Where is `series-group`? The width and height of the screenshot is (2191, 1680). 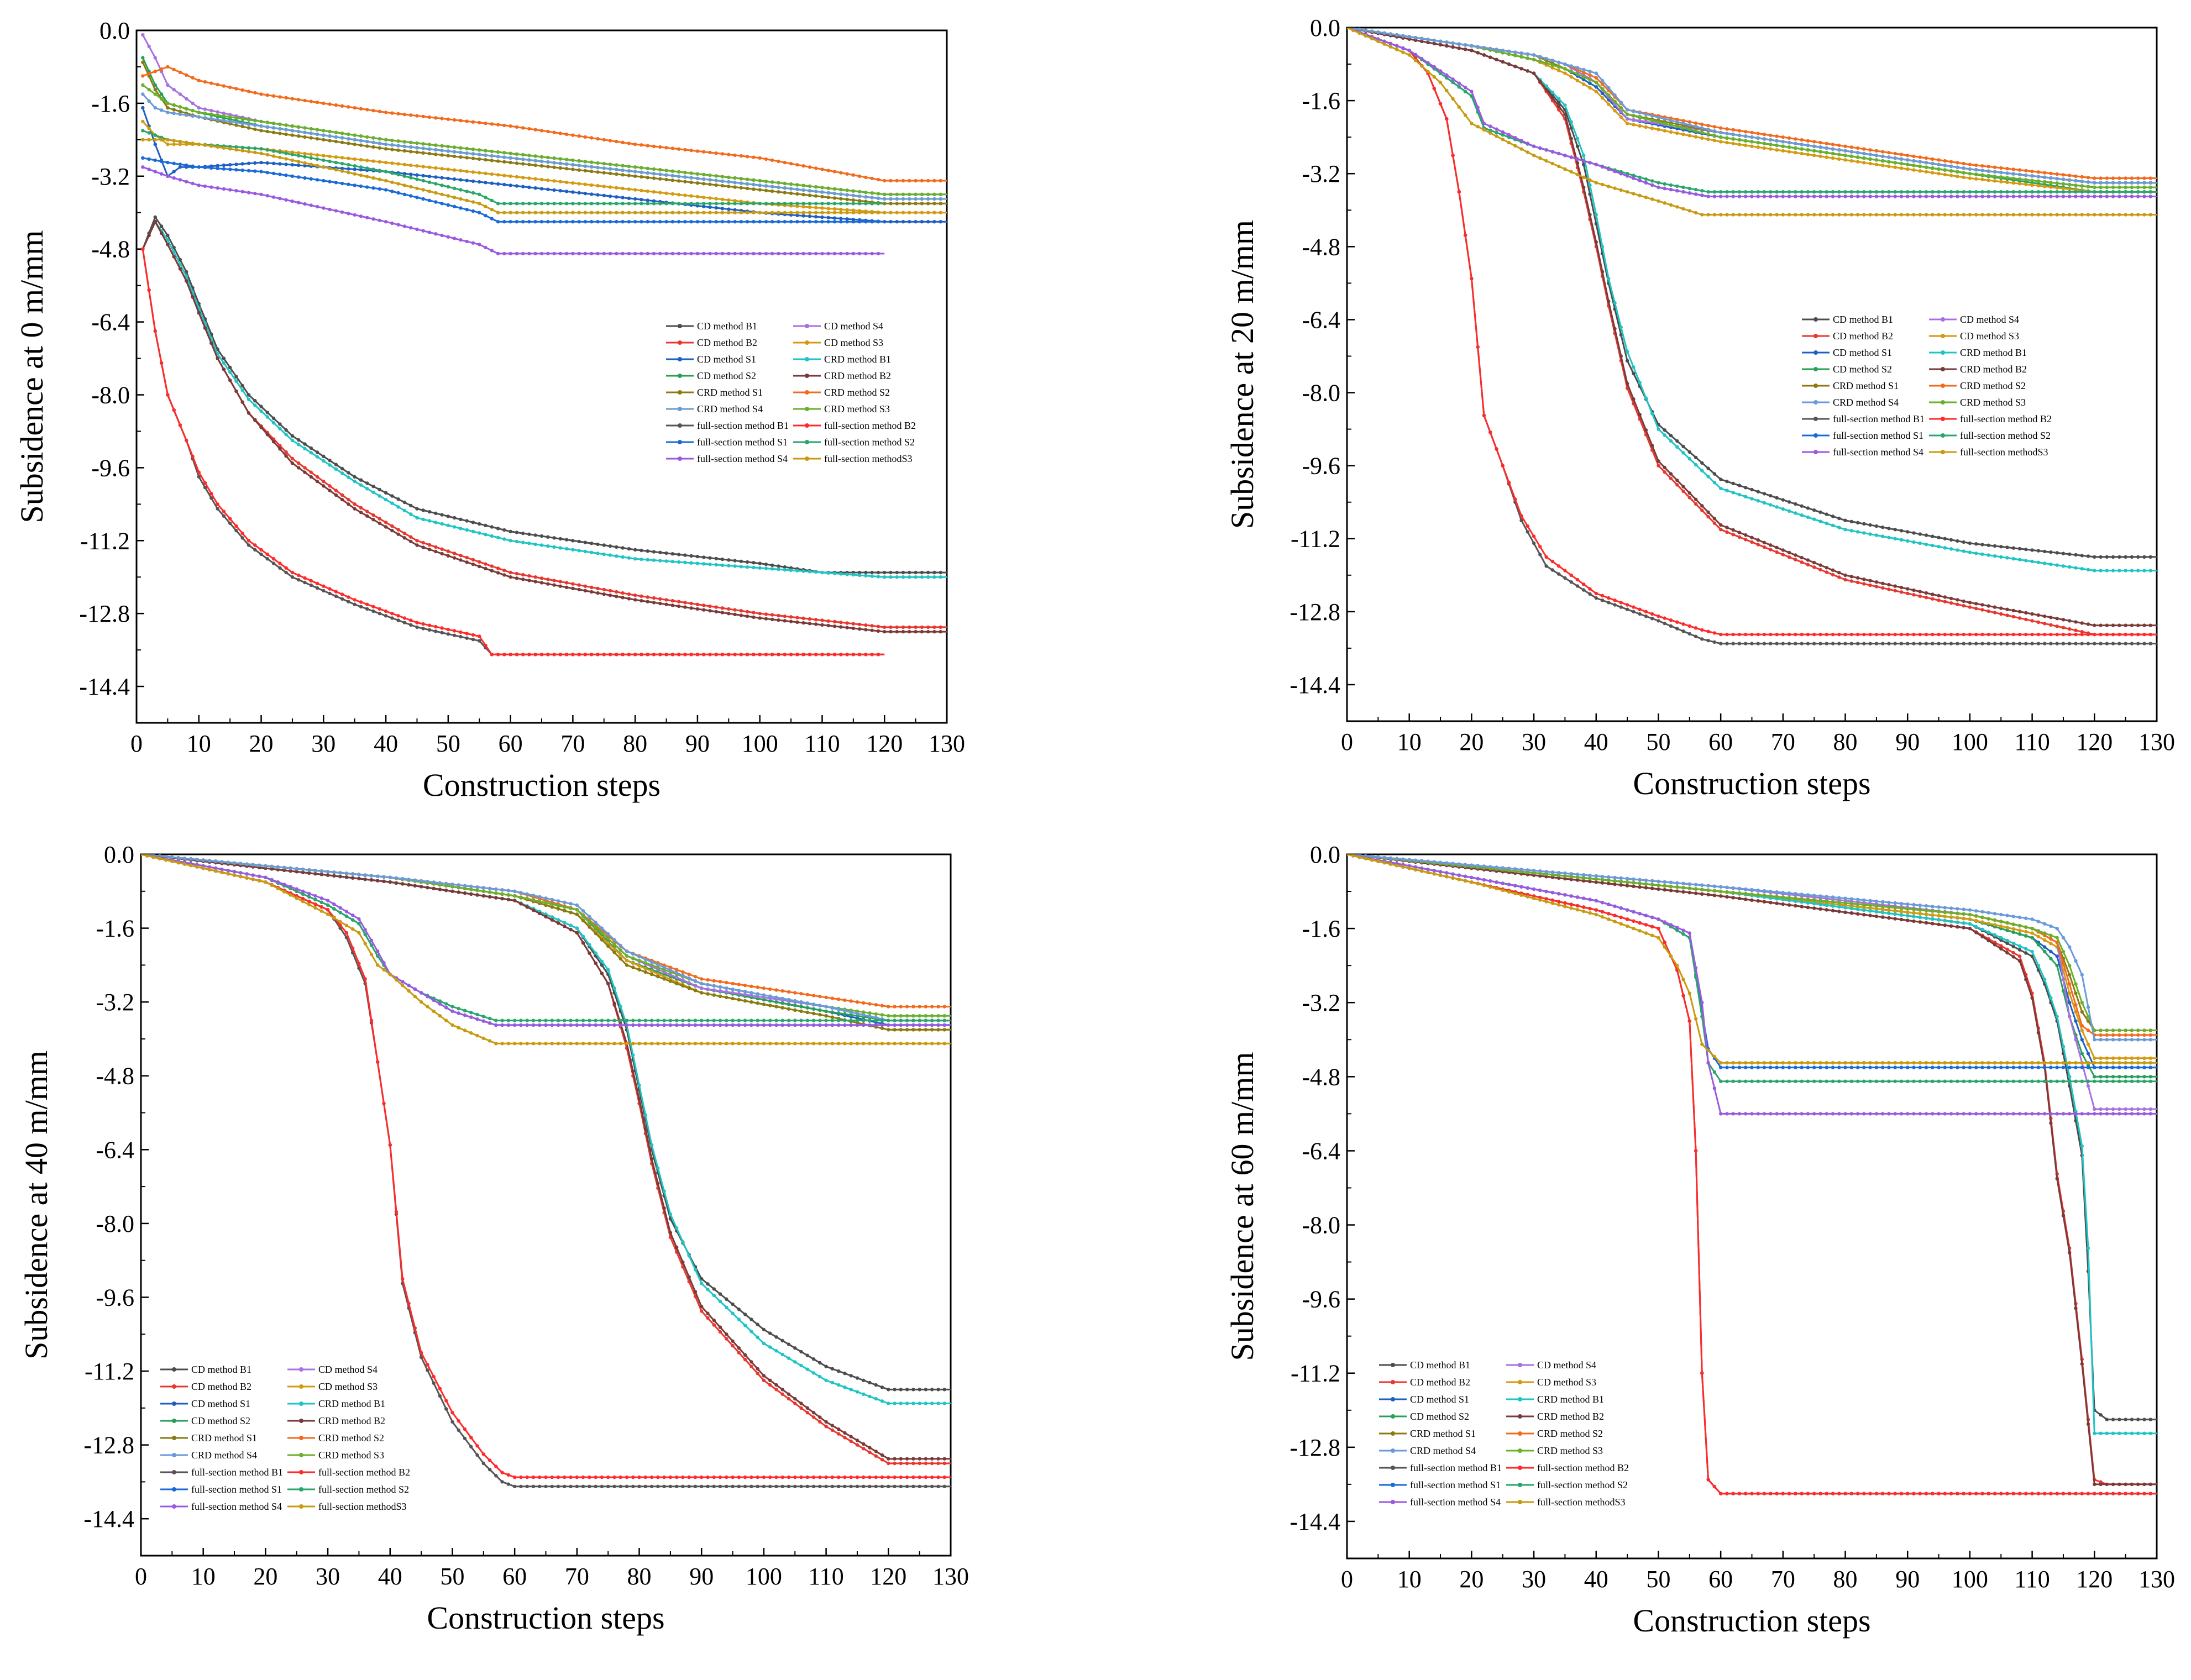 series-group is located at coordinates (1752, 337).